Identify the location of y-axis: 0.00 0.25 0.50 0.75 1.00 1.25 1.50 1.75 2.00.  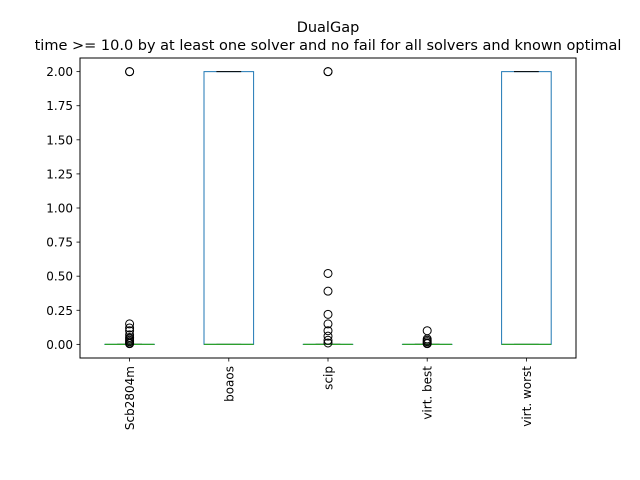
(63, 208).